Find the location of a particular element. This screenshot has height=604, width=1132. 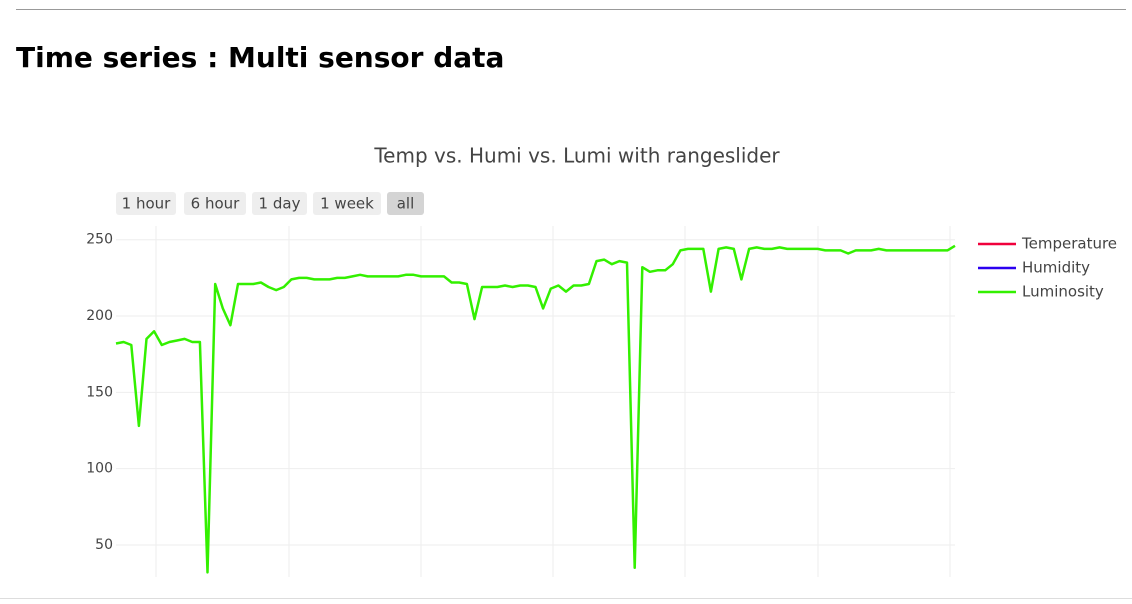

range-button-label: 6 hour is located at coordinates (216, 204).